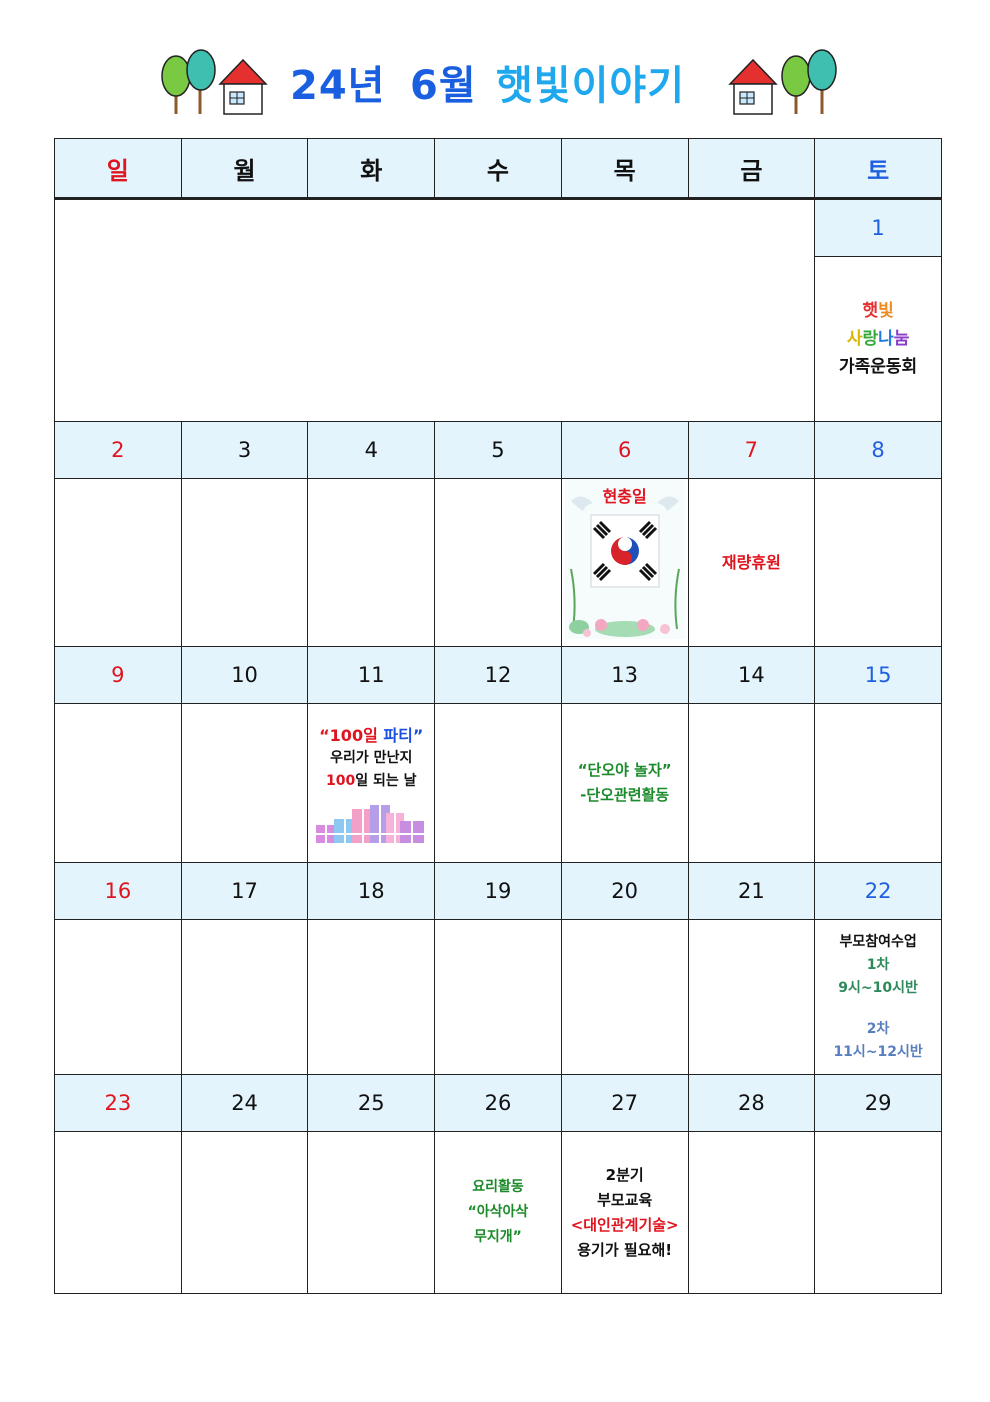  I want to click on weekday-fri: 금, so click(751, 169).